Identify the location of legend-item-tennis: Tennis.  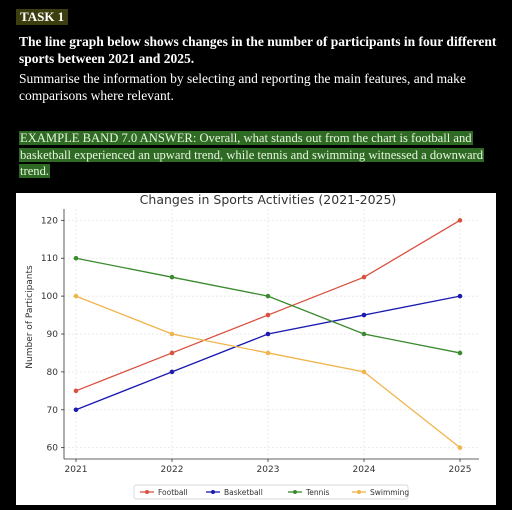
(309, 492).